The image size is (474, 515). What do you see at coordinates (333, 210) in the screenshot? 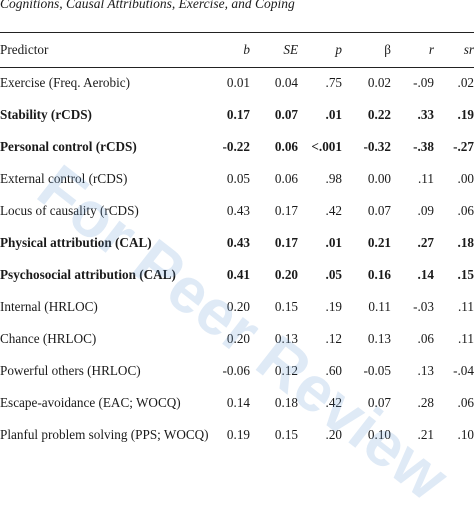
I see `cell-p: .42` at bounding box center [333, 210].